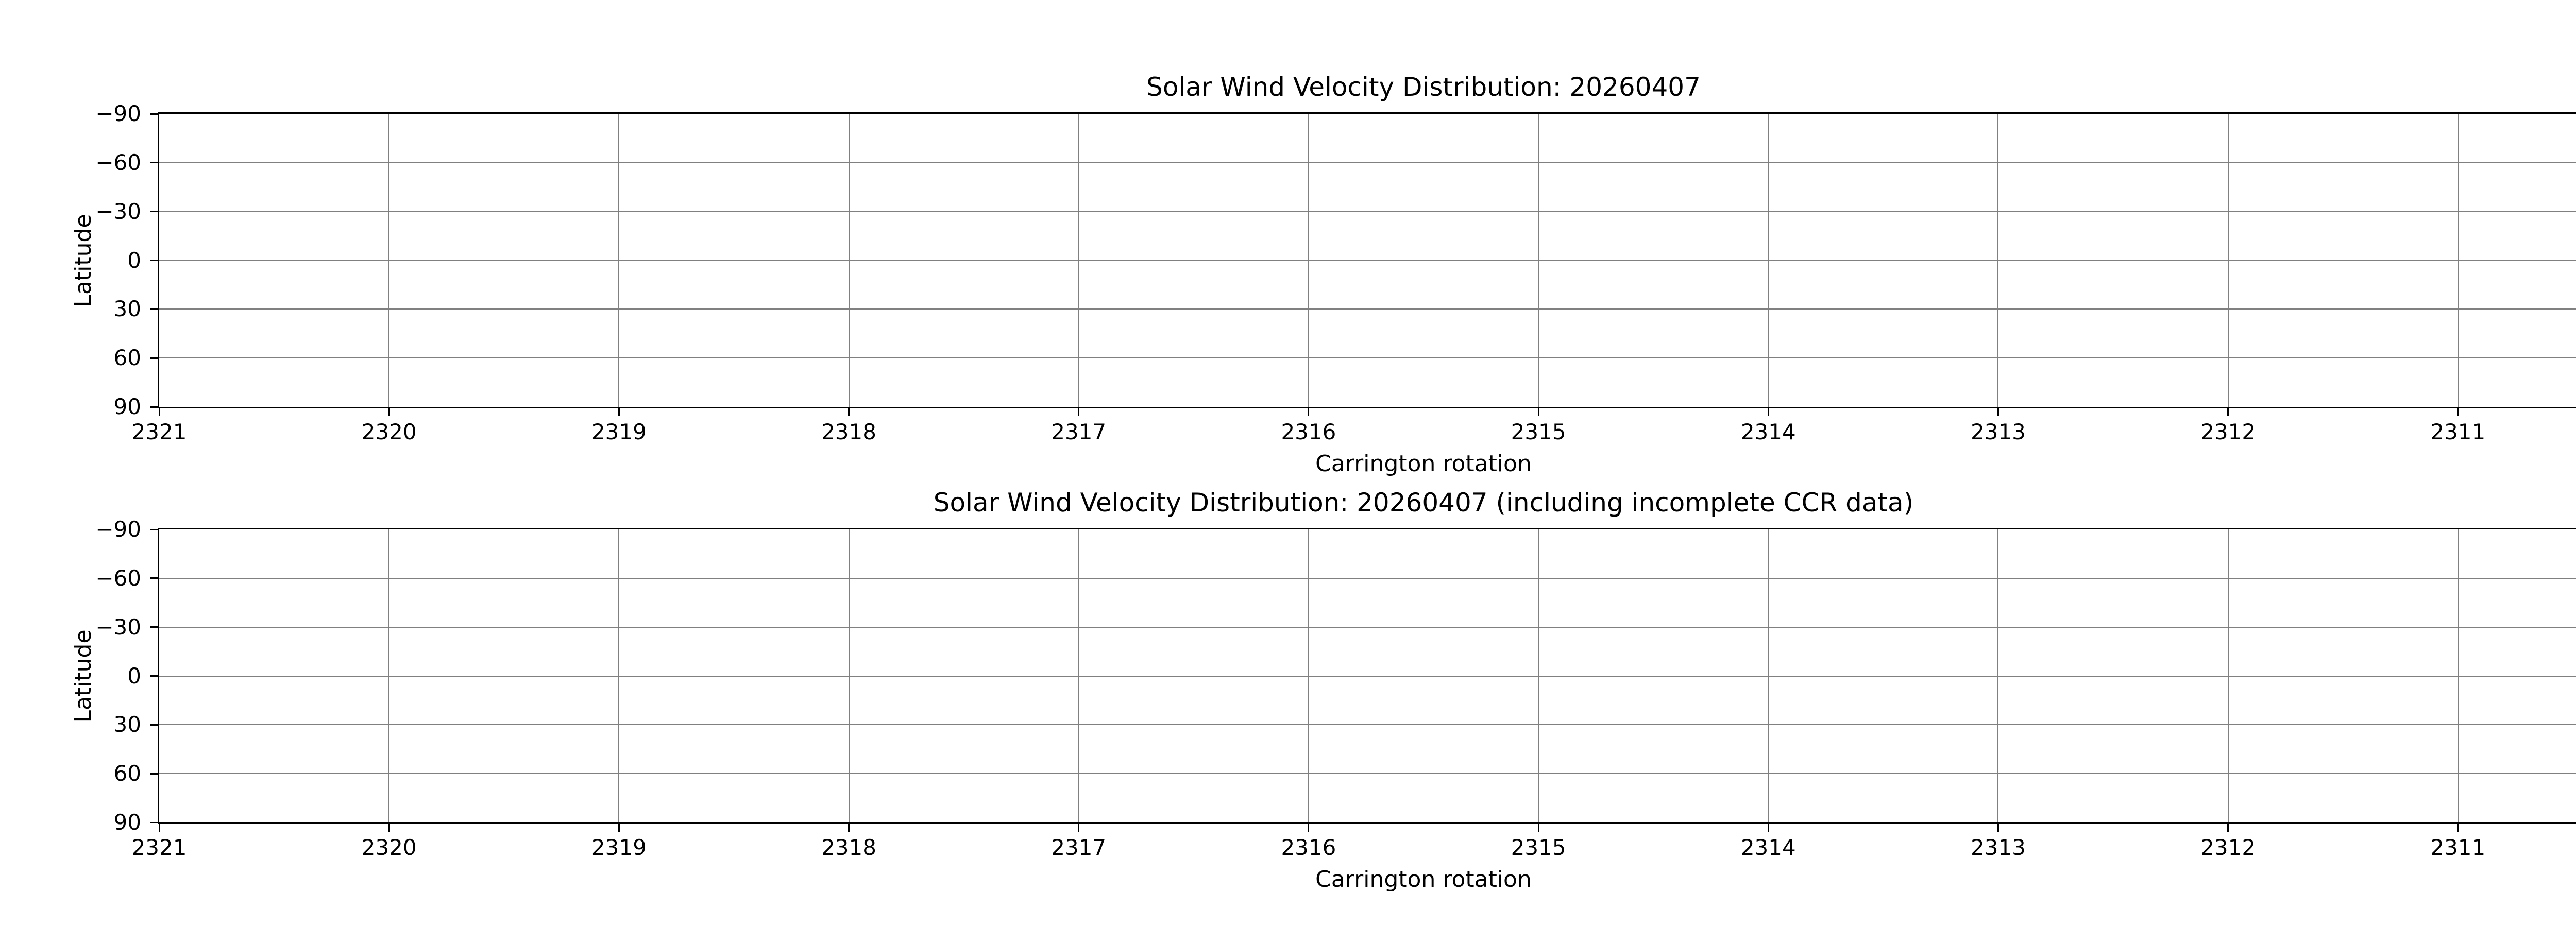 Image resolution: width=2576 pixels, height=927 pixels. I want to click on x-tick-label: 2319, so click(619, 848).